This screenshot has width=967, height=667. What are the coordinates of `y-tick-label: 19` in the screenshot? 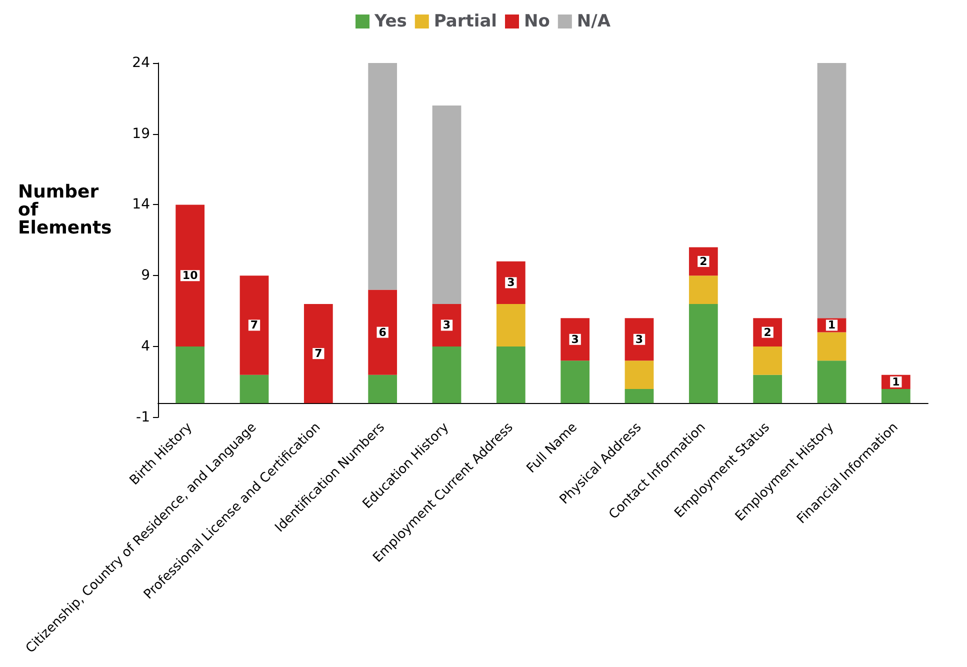 It's located at (141, 134).